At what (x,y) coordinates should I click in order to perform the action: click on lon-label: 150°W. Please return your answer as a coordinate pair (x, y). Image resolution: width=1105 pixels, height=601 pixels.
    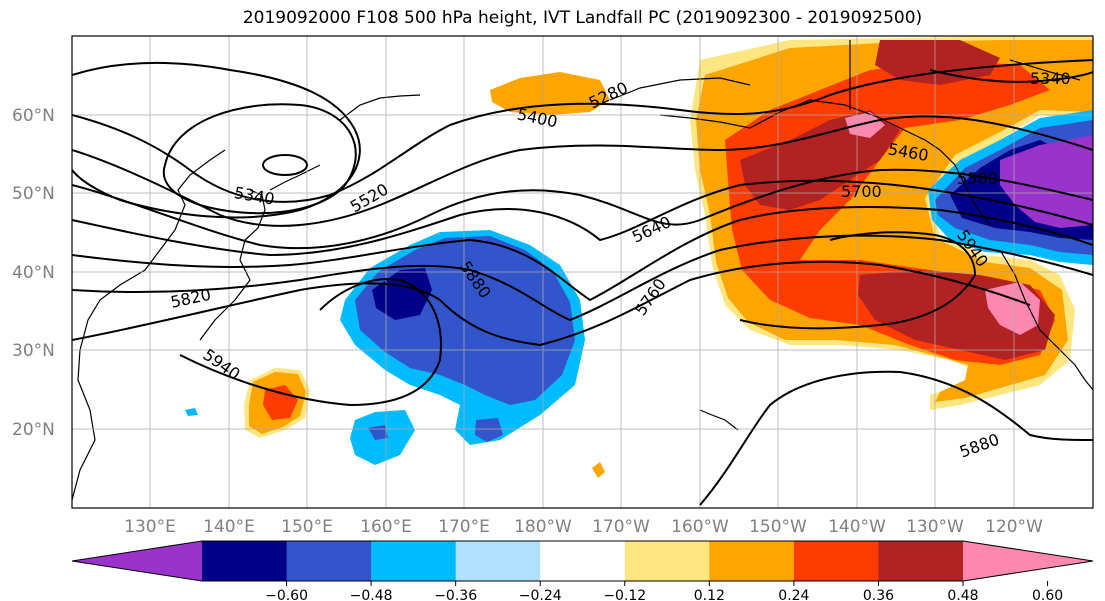
    Looking at the image, I should click on (778, 527).